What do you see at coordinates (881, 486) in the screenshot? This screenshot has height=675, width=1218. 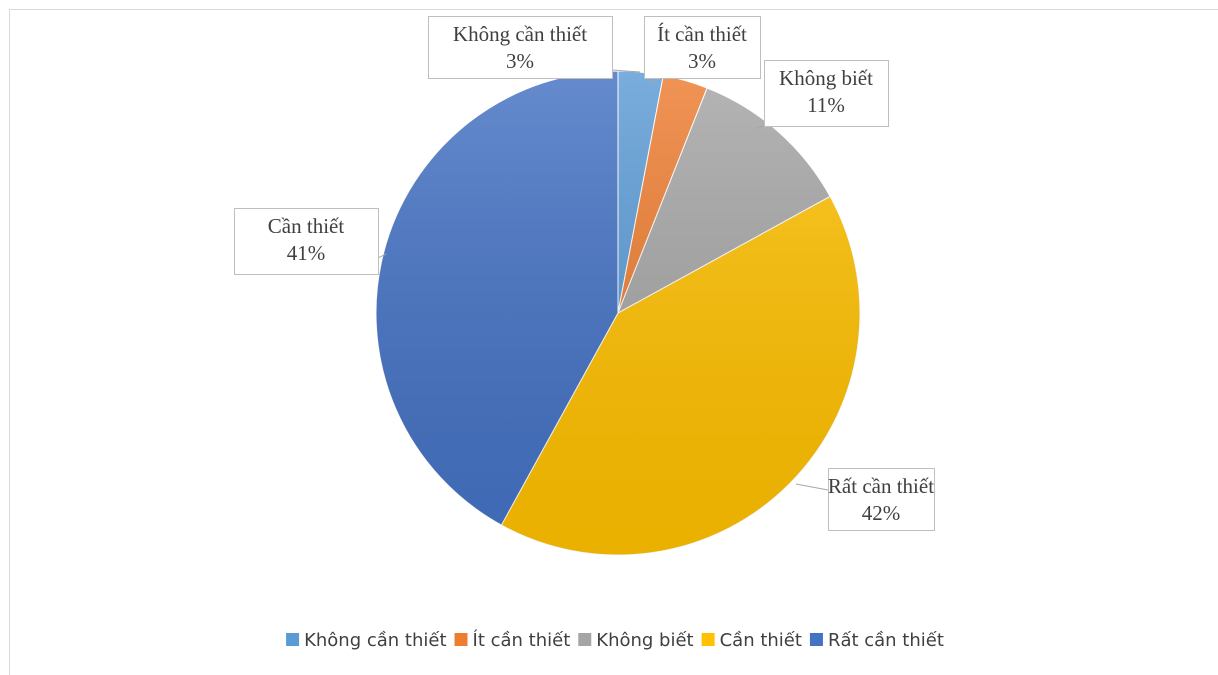 I see `data-label-name: Rất cần thiết` at bounding box center [881, 486].